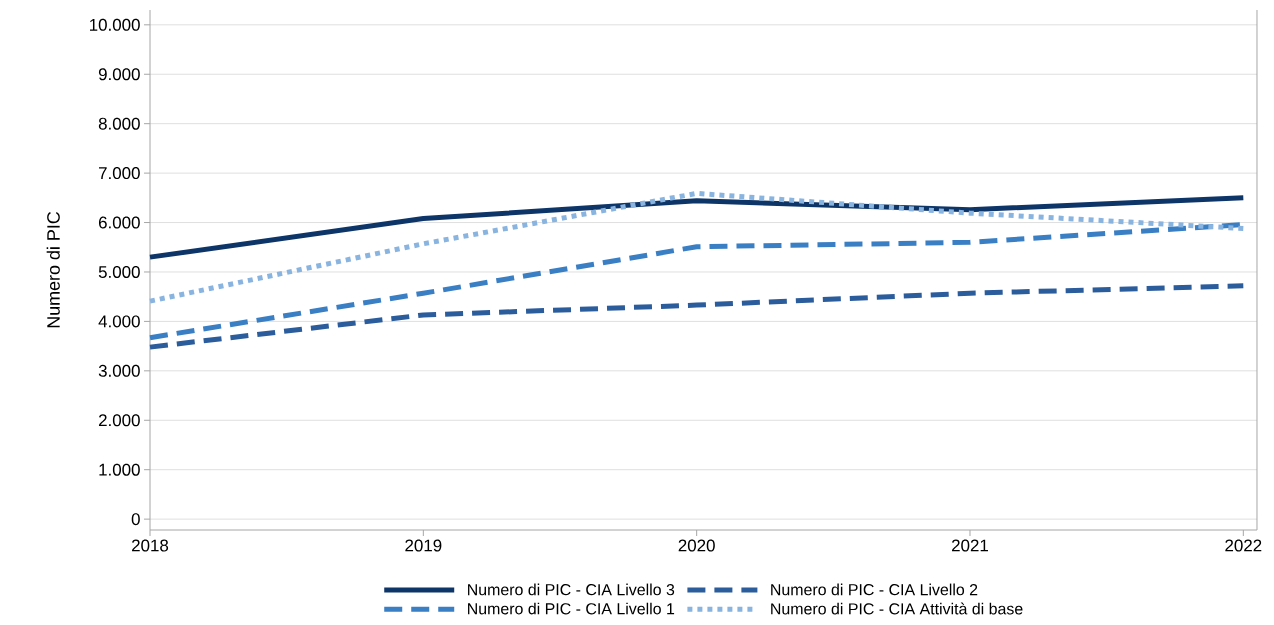 This screenshot has width=1274, height=625. Describe the element at coordinates (696, 545) in the screenshot. I see `x-tick-label: 2020` at that location.